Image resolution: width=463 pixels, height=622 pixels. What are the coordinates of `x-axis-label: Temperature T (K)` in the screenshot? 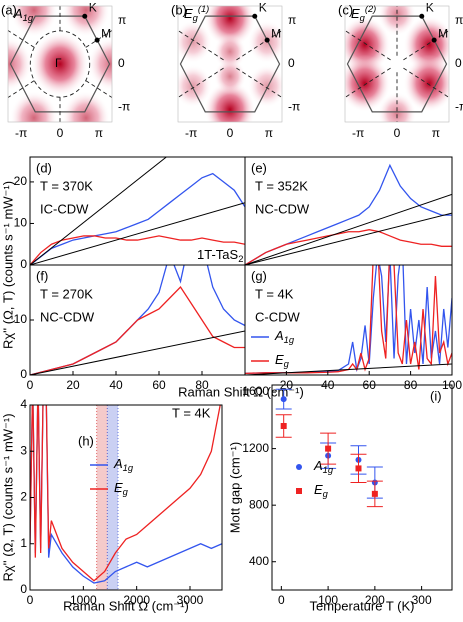 It's located at (361, 605).